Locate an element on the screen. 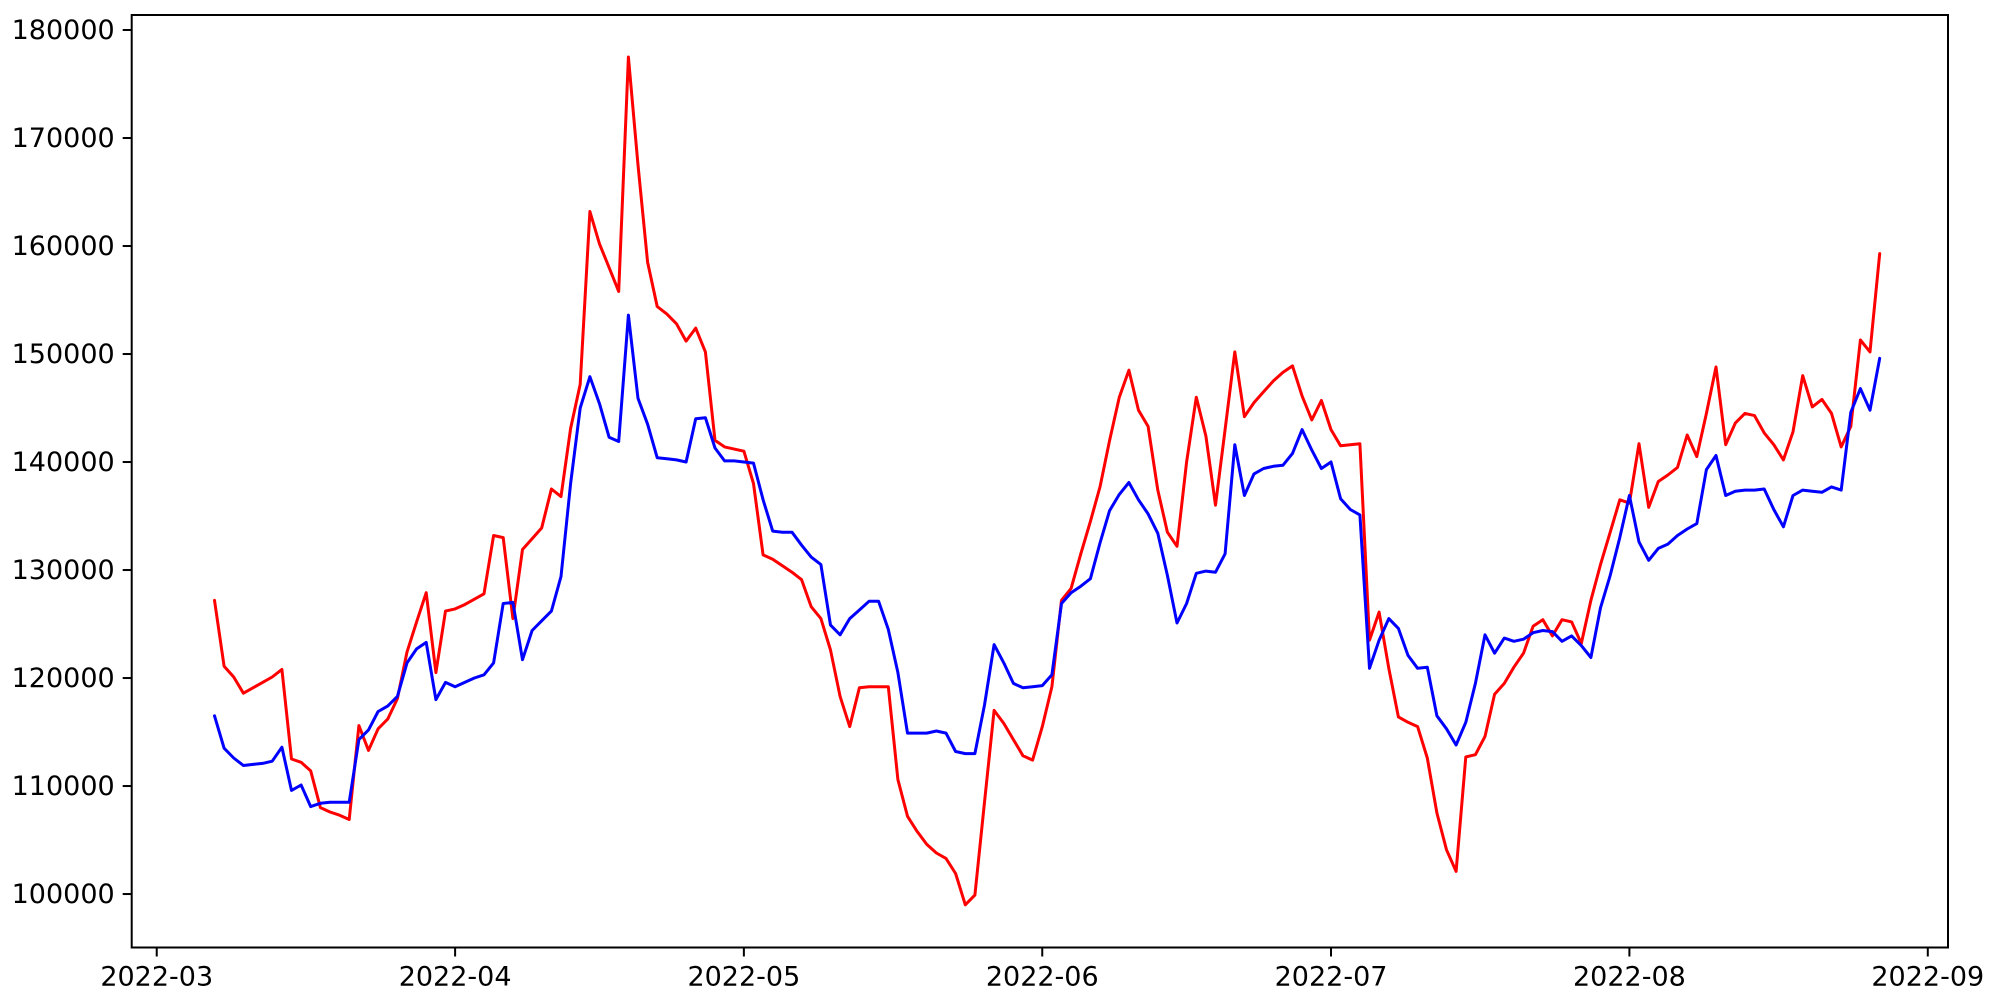 The width and height of the screenshot is (2000, 1000). x-tick-label: 2022-07 is located at coordinates (1331, 977).